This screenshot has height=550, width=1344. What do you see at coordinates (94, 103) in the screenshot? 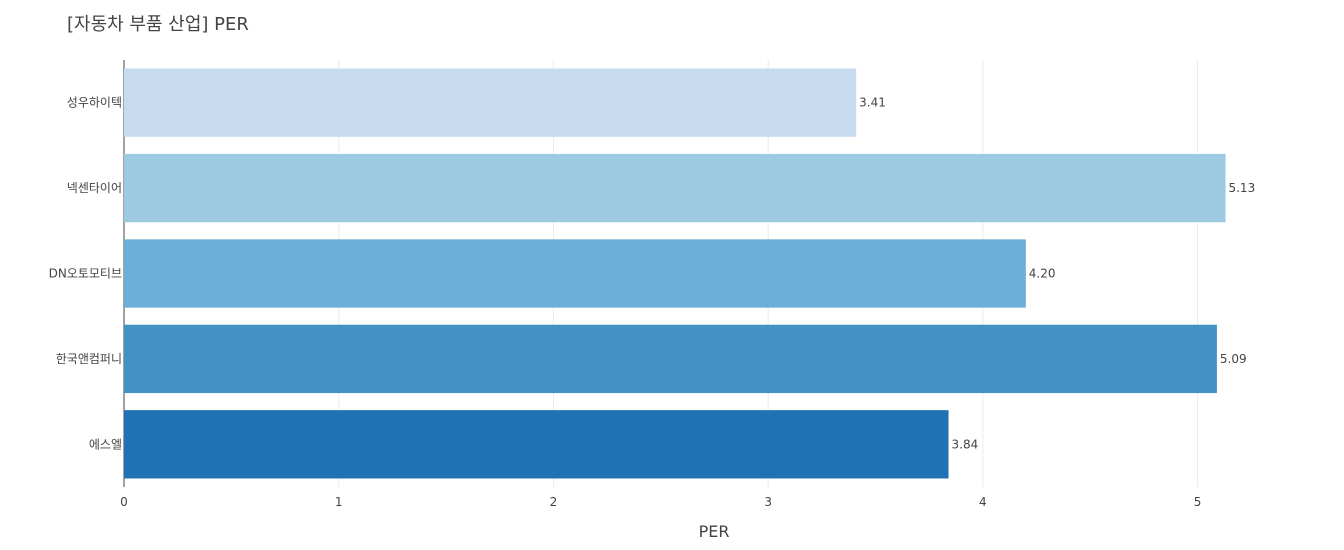
I see `y-category-label-1: 성우하이텍` at bounding box center [94, 103].